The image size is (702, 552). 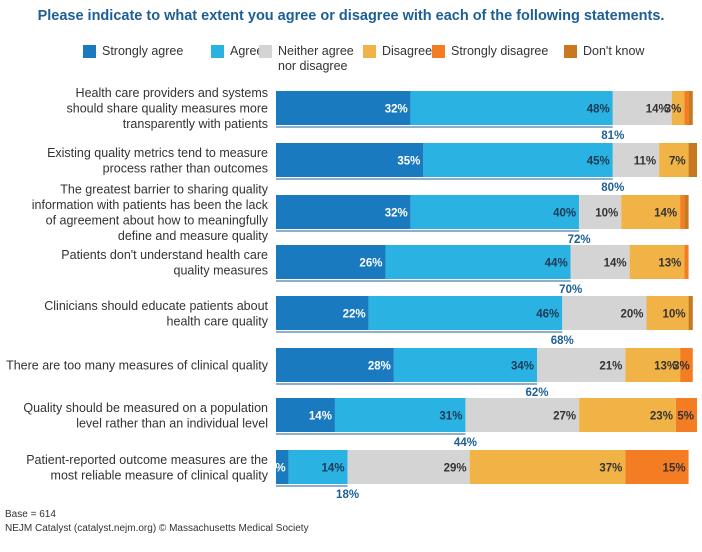 I want to click on legend-item-don-t-know: Don't know, so click(x=604, y=51).